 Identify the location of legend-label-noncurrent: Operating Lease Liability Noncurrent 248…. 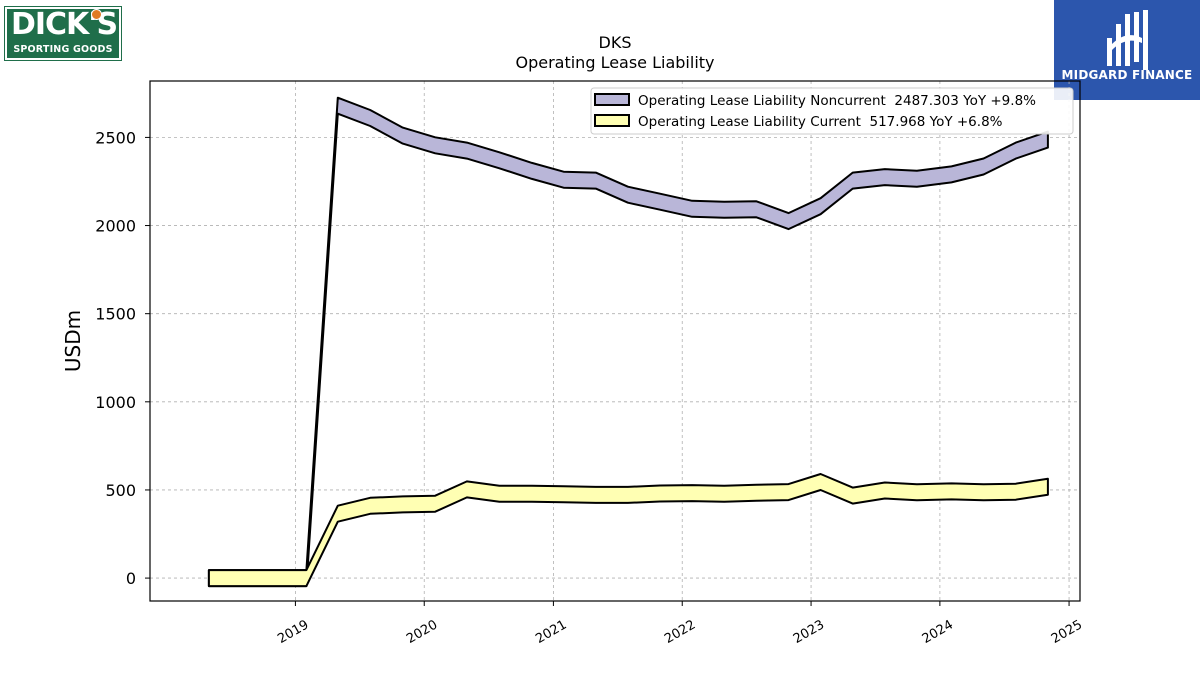
(837, 101).